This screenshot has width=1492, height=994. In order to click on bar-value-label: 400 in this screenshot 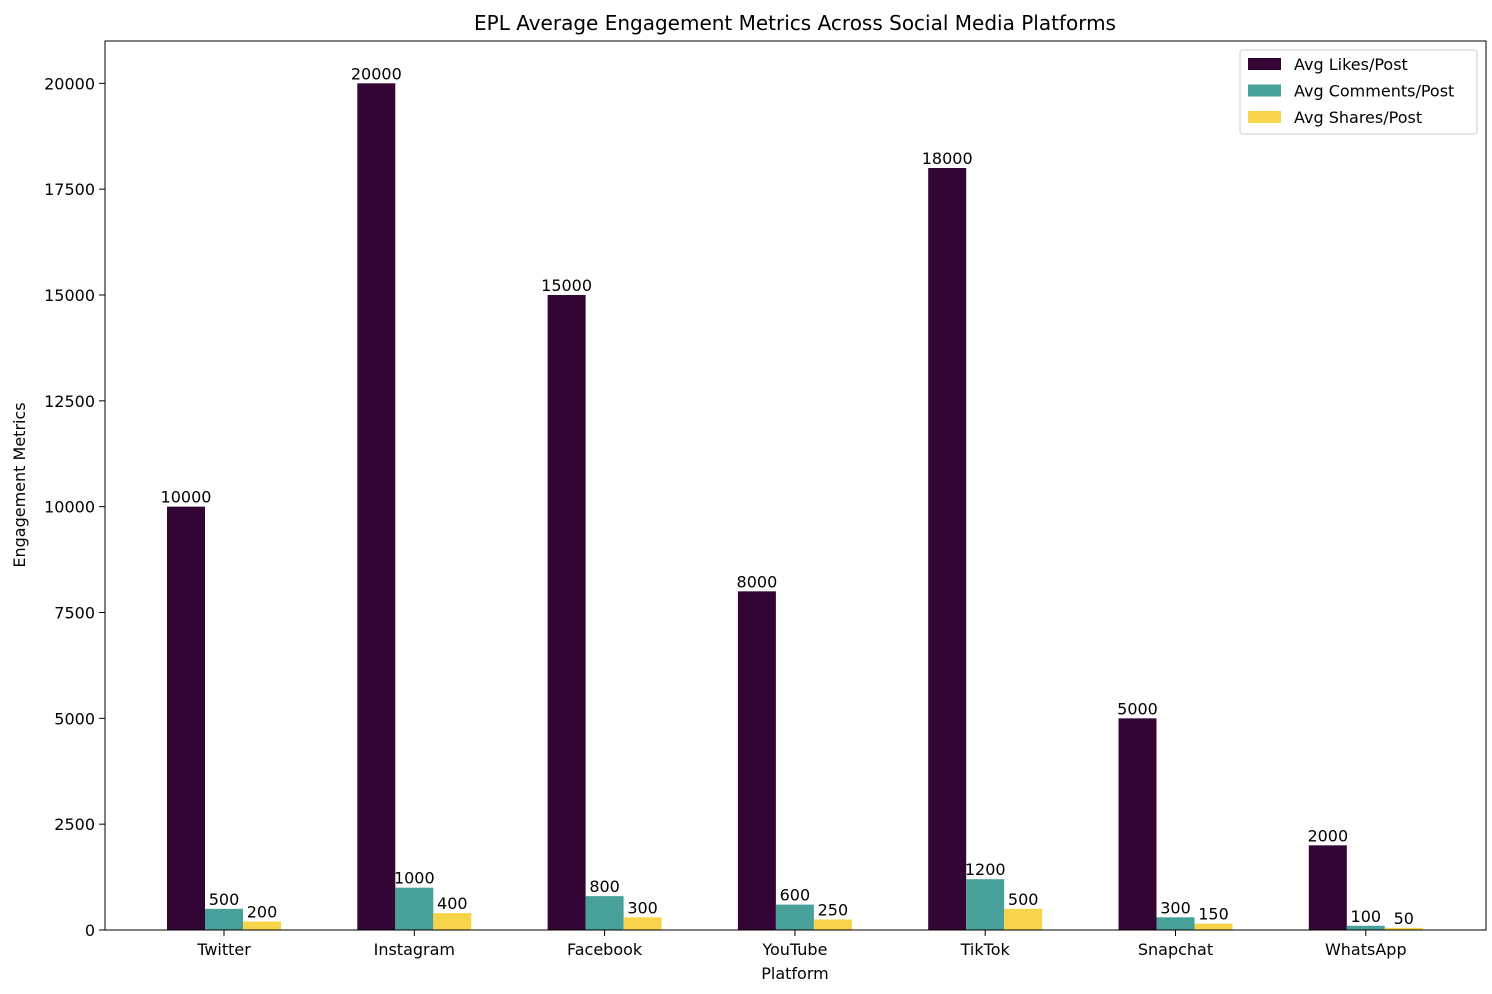, I will do `click(452, 903)`.